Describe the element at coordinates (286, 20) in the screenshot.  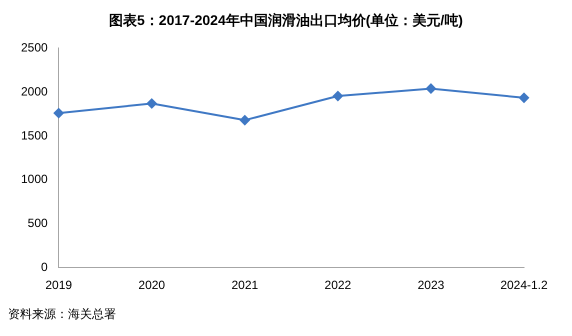
I see `chart-title: 图表5：2017-2024年中国润滑油出口均价(单位：美元/吨)` at that location.